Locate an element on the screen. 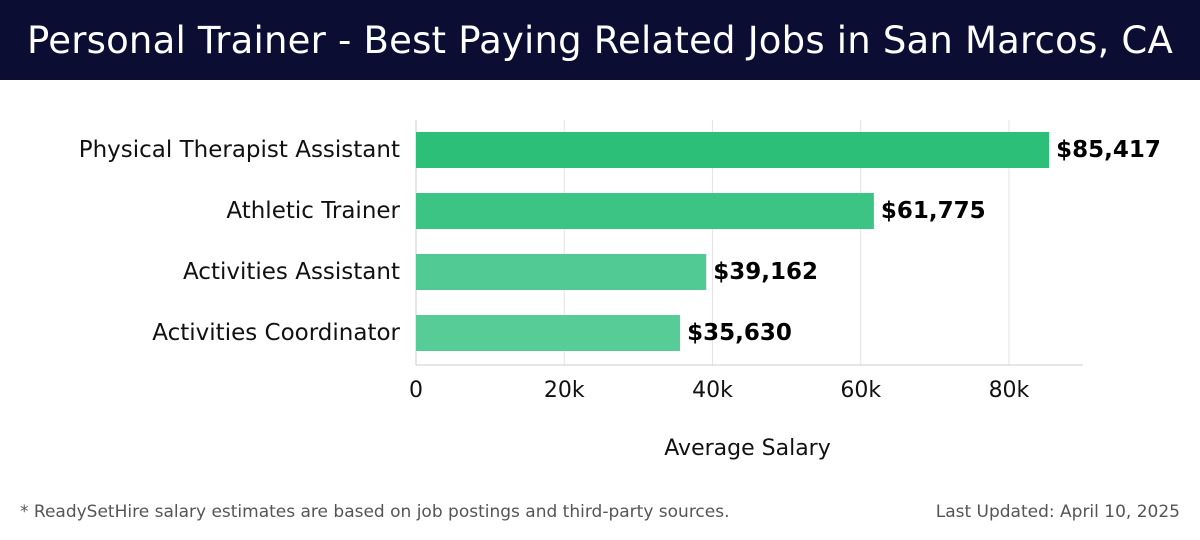 Image resolution: width=1200 pixels, height=540 pixels. x-tick-label: 0 is located at coordinates (416, 390).